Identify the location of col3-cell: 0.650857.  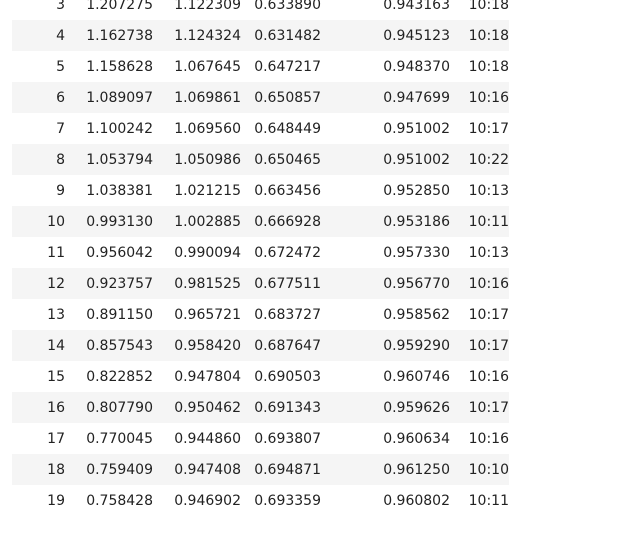
(287, 97).